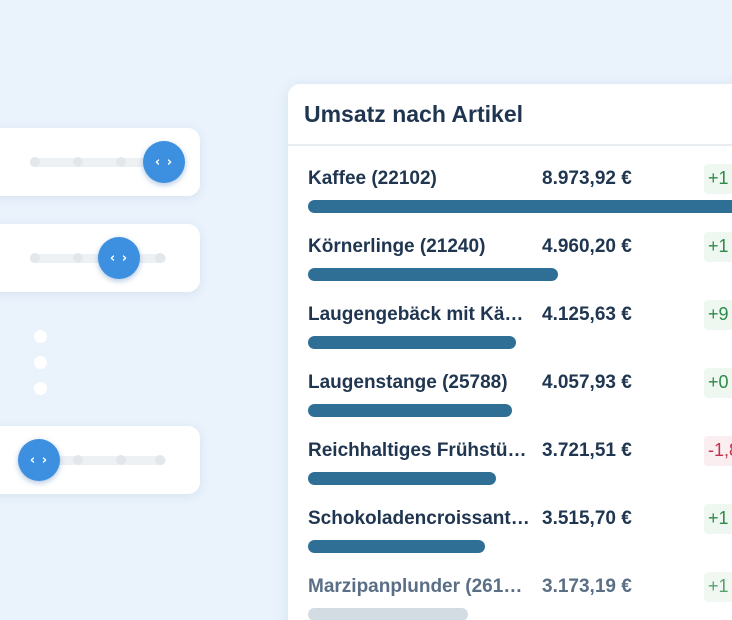 Image resolution: width=732 pixels, height=620 pixels. I want to click on article-name: Kaffee (22102), so click(372, 178).